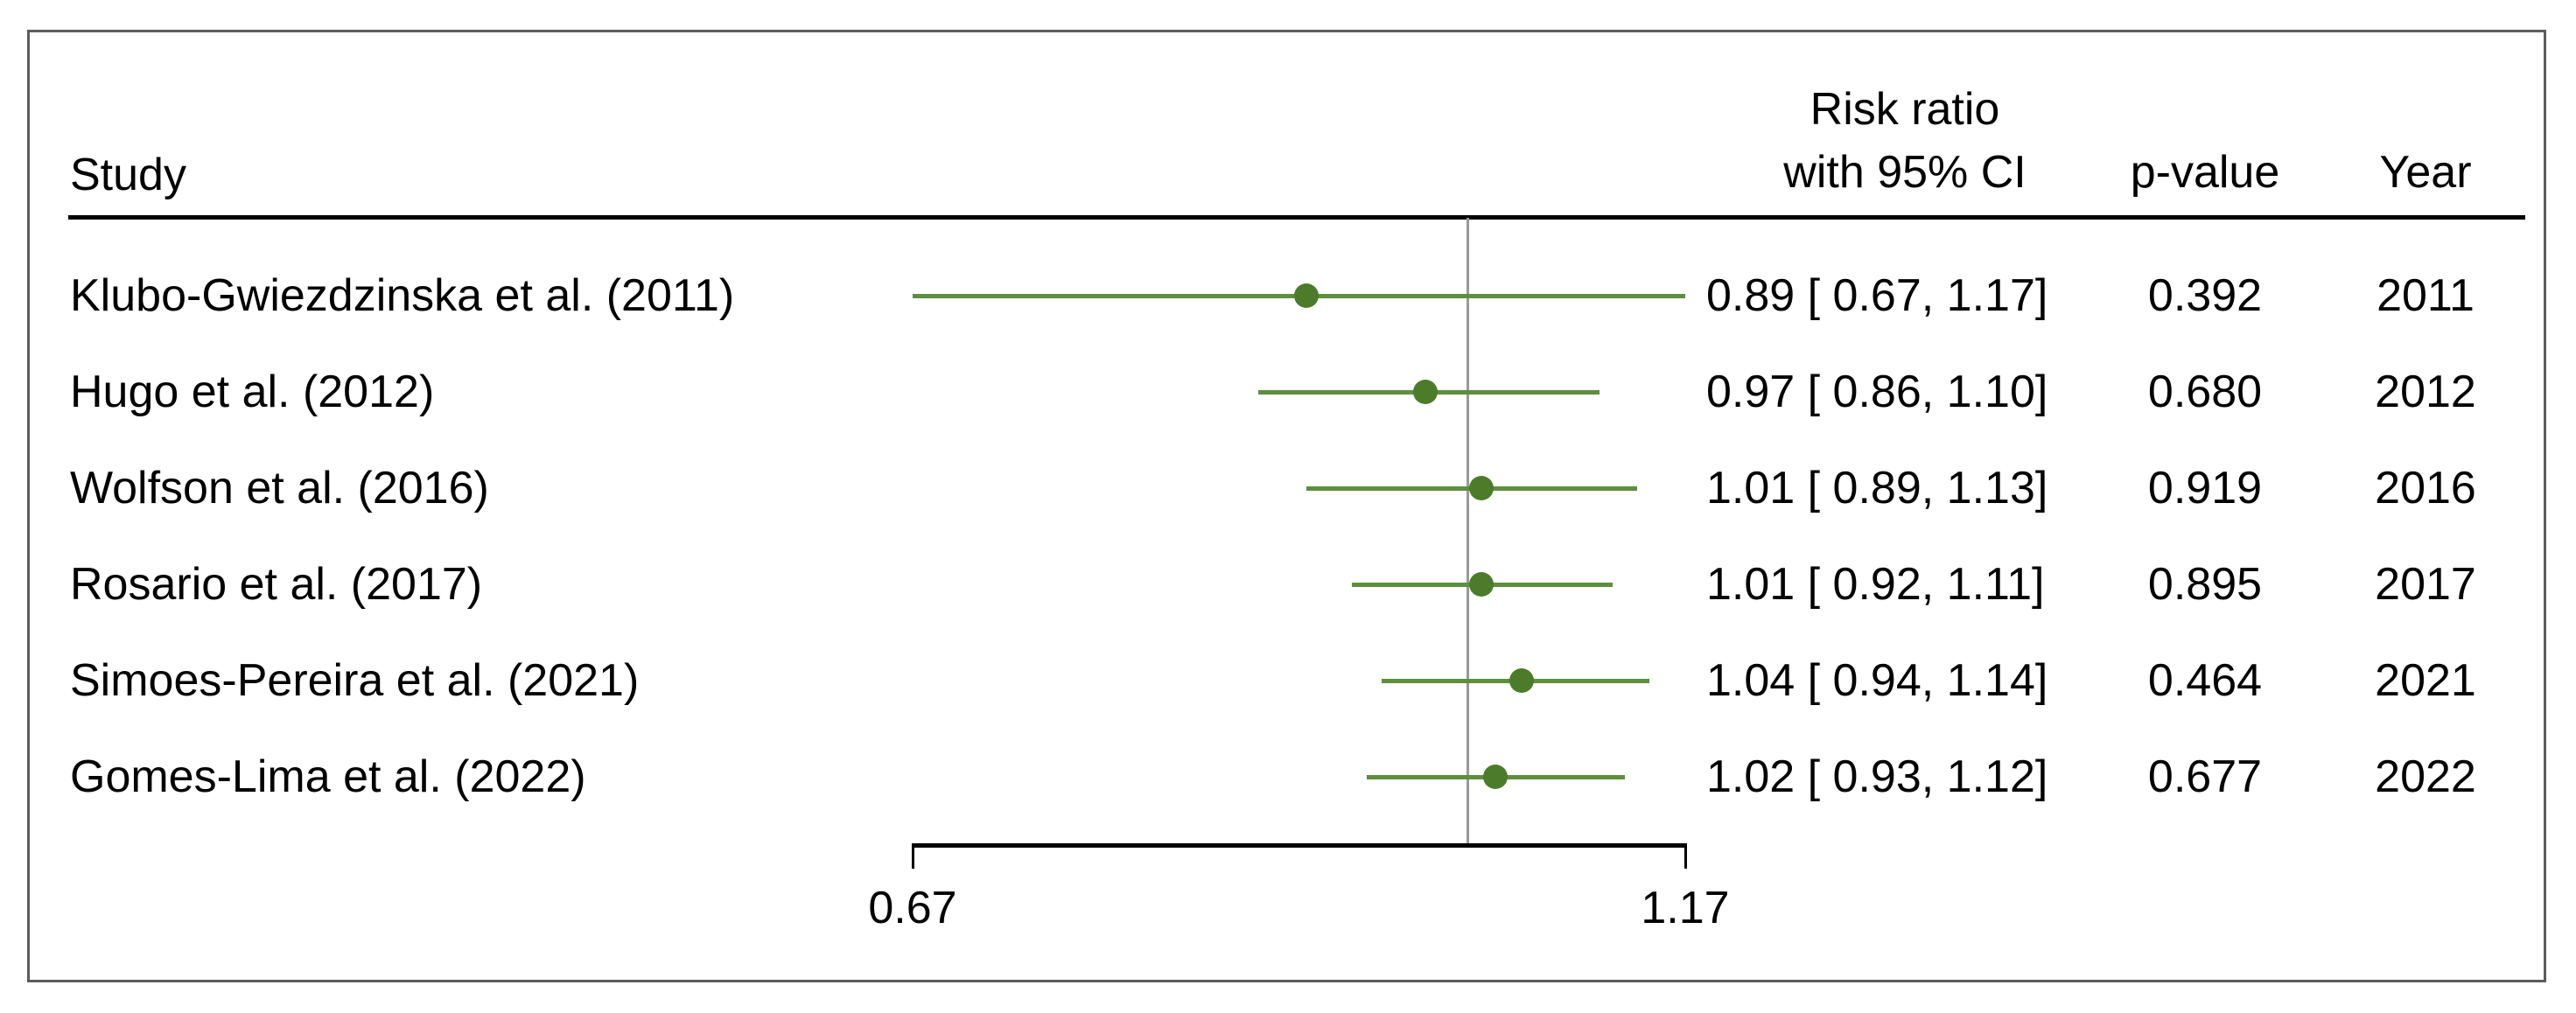 The image size is (2576, 1013). What do you see at coordinates (1875, 584) in the screenshot?
I see `ci-text: 1.01 [ 0.92, 1.11]` at bounding box center [1875, 584].